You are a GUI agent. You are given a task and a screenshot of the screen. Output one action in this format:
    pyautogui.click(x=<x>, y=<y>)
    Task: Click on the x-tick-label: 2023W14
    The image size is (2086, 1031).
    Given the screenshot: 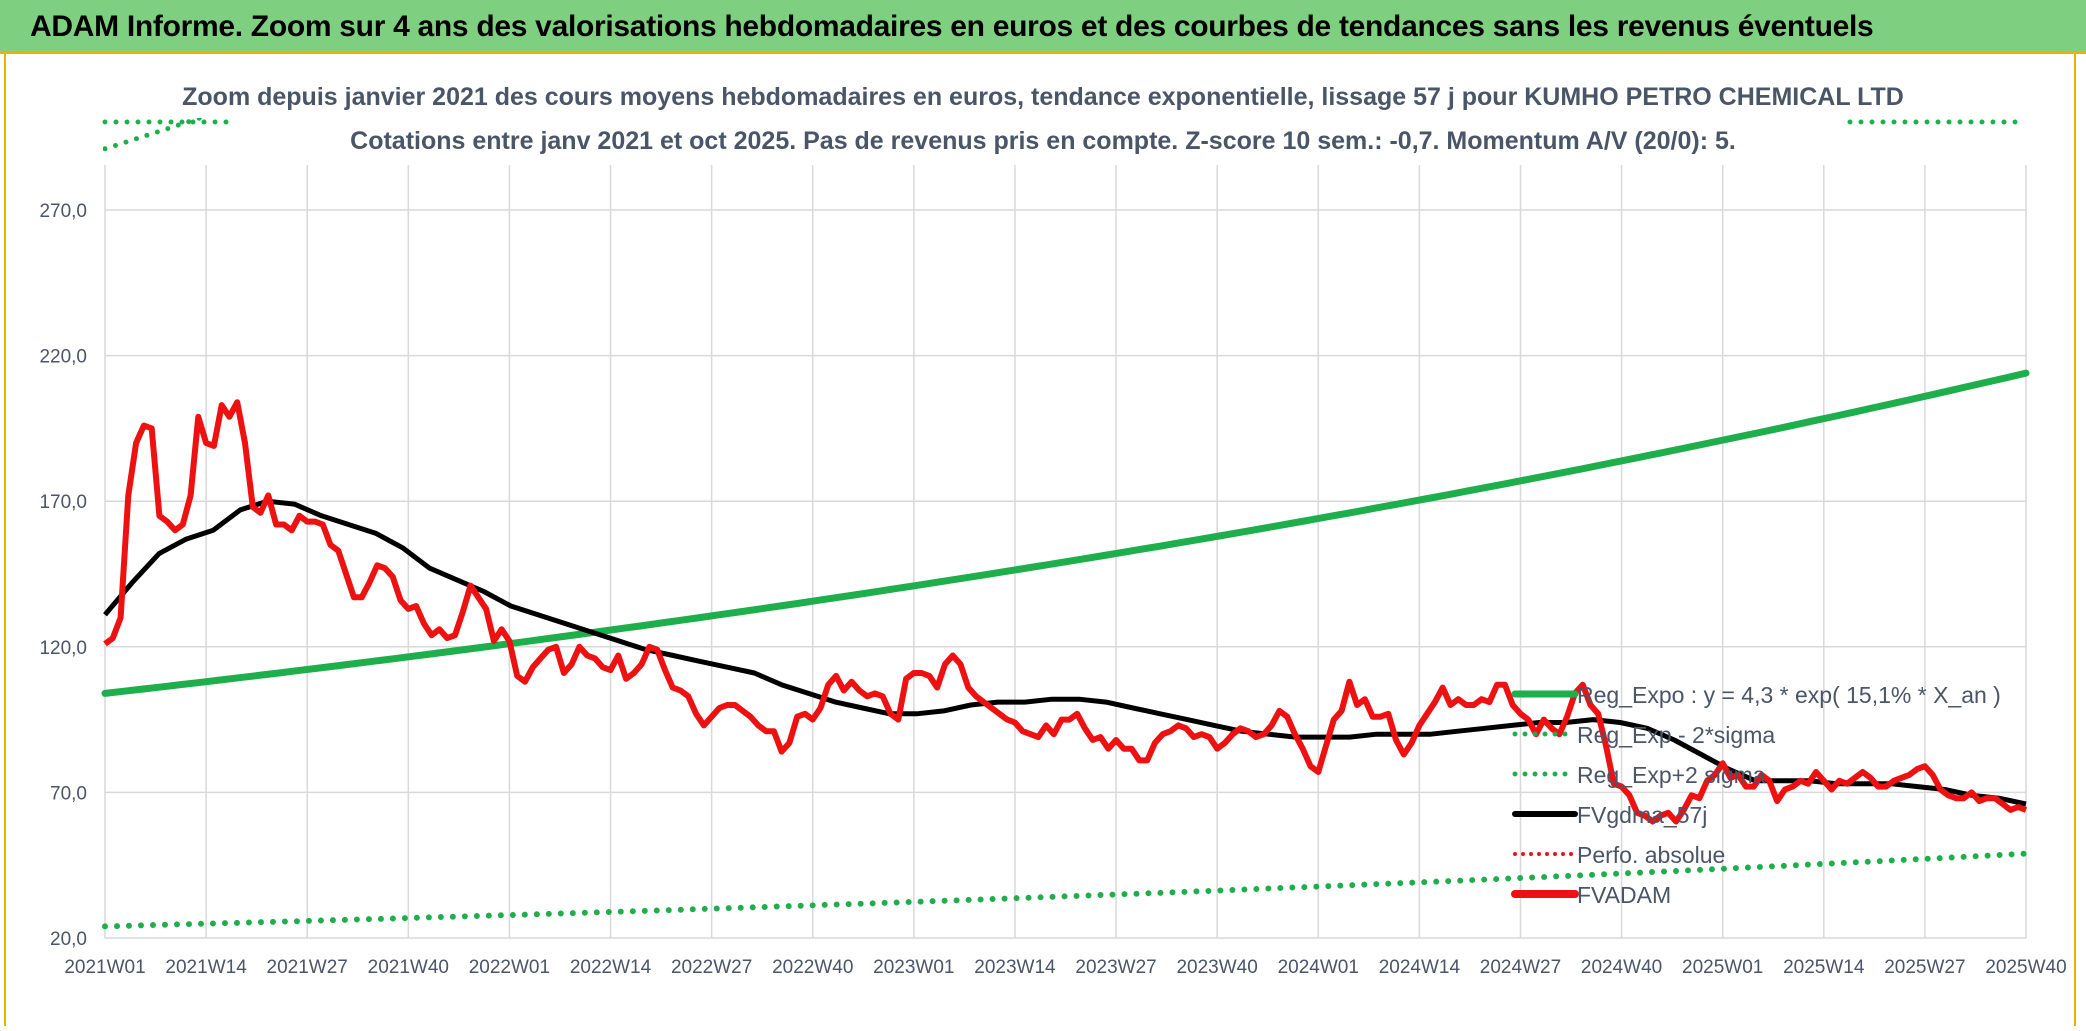 What is the action you would take?
    pyautogui.click(x=1015, y=967)
    